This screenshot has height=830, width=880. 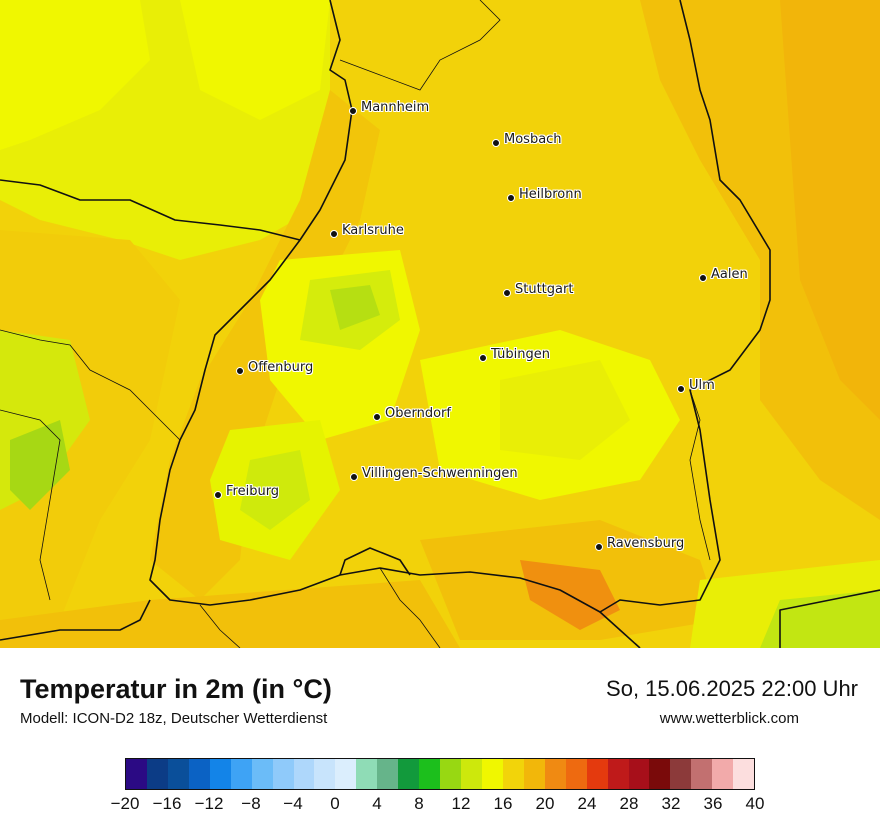 I want to click on city-label: Offenburg, so click(x=281, y=367).